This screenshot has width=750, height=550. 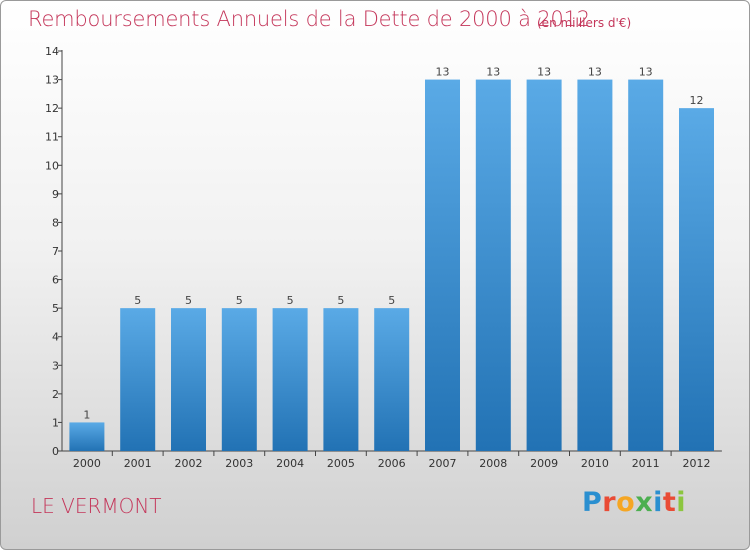 What do you see at coordinates (443, 72) in the screenshot?
I see `data-label-2007: 13` at bounding box center [443, 72].